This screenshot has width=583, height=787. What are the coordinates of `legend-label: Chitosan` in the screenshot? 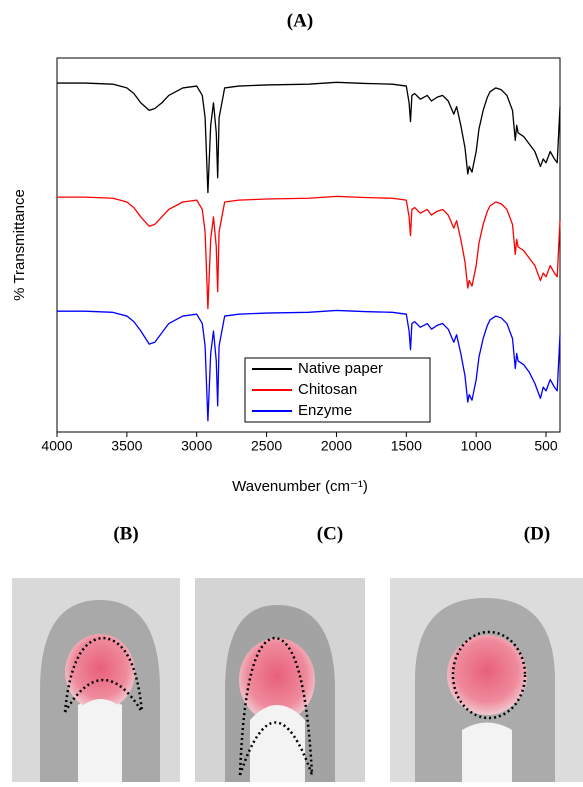 It's located at (327, 389).